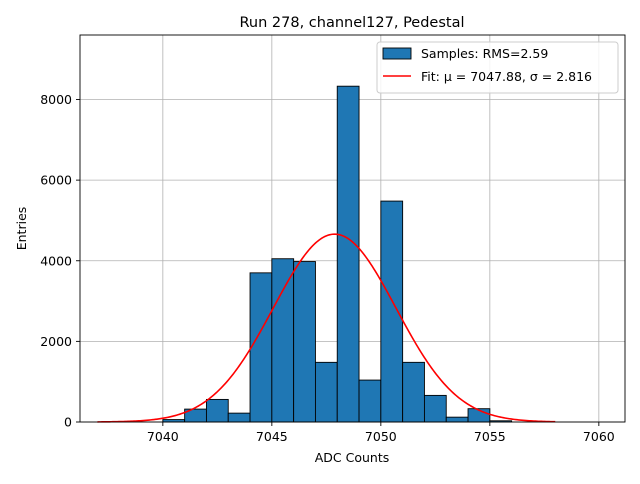 The width and height of the screenshot is (640, 484). I want to click on y-axis-label: Entries, so click(21, 229).